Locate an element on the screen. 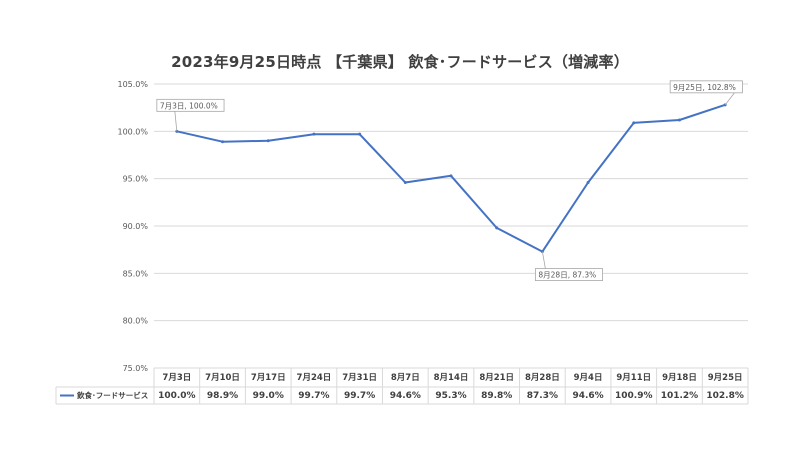  x-tick-label: 9月4日 is located at coordinates (588, 378).